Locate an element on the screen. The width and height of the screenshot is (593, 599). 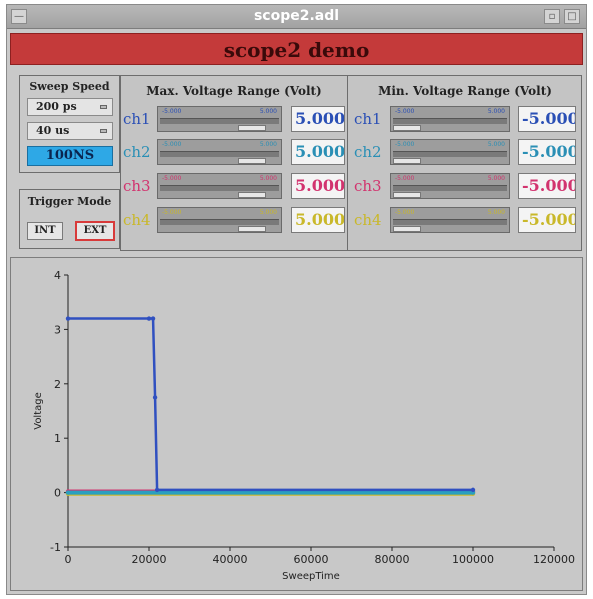
min-ch1-label: ch1 is located at coordinates (368, 119).